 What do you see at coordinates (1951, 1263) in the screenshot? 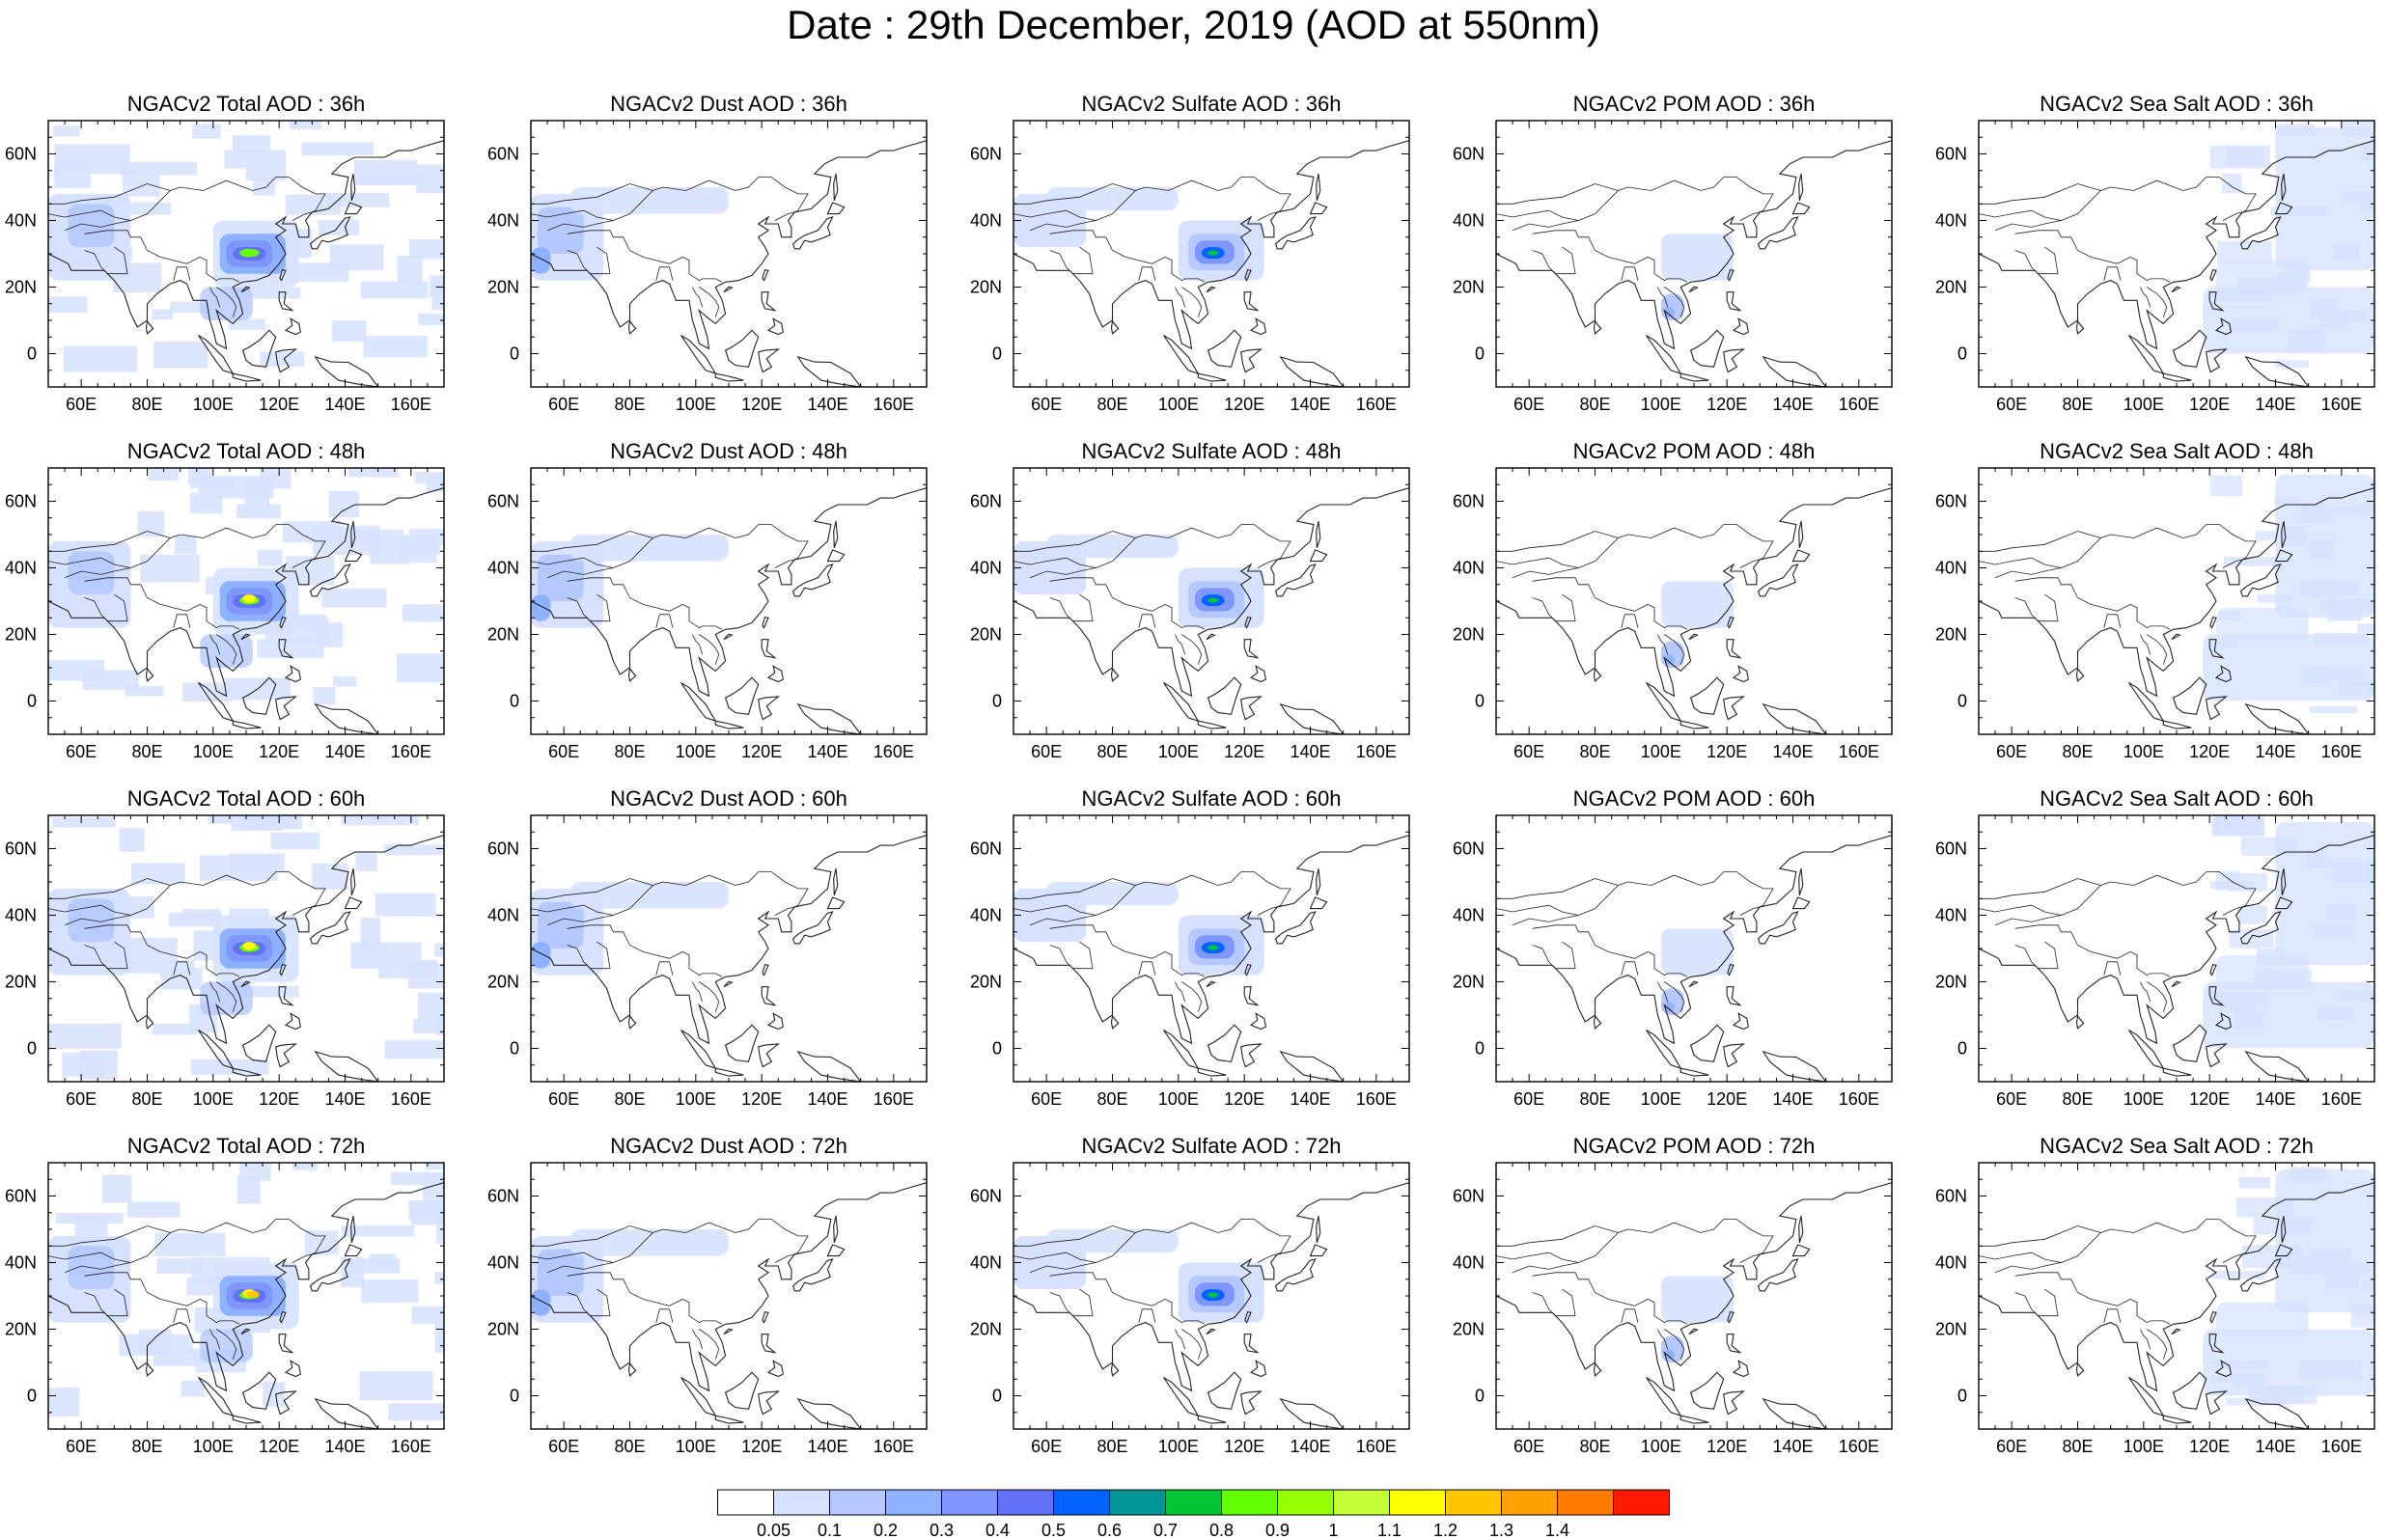
I see `lat-tick-label: 40N` at bounding box center [1951, 1263].